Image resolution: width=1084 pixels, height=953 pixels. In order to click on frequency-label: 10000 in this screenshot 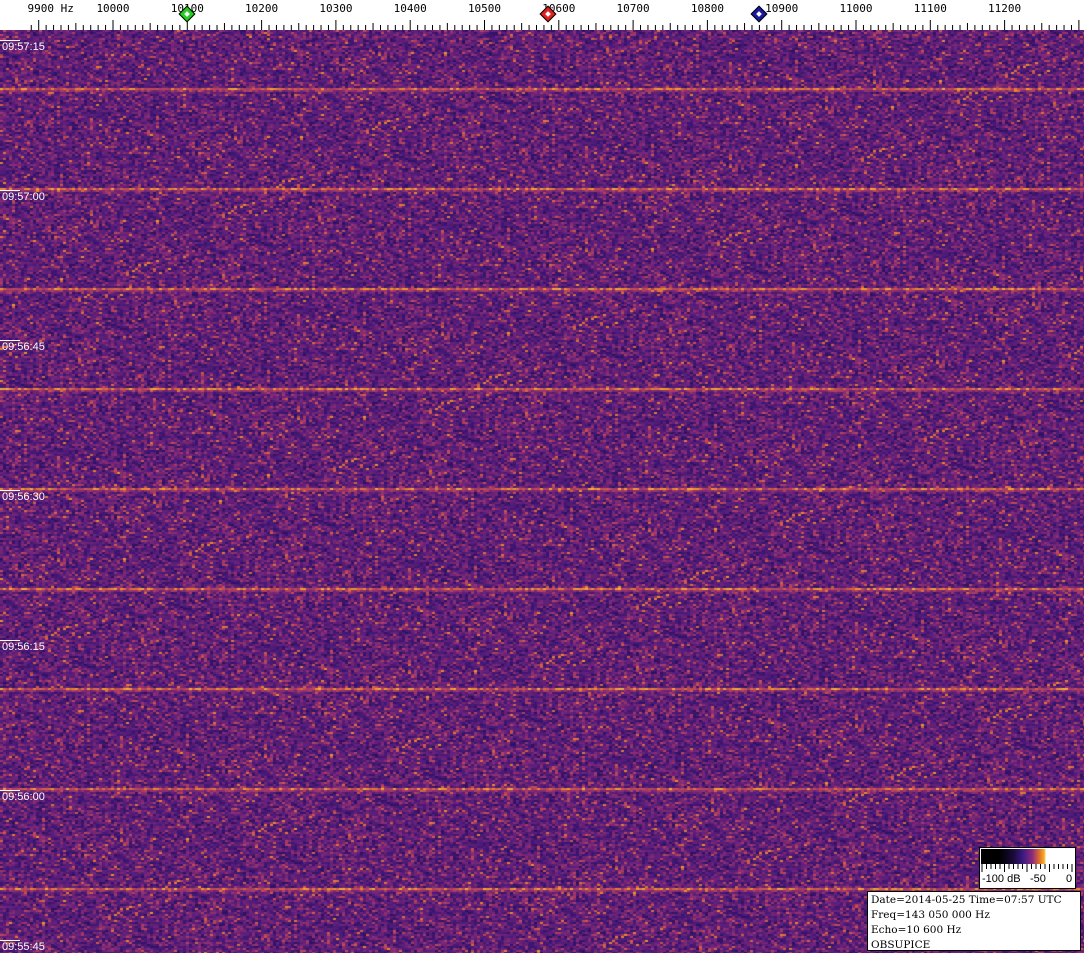, I will do `click(113, 8)`.